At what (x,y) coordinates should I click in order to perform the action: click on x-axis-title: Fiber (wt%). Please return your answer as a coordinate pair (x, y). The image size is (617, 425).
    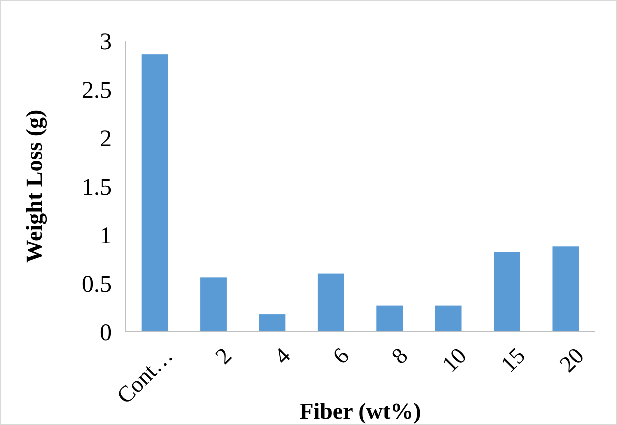
    Looking at the image, I should click on (361, 411).